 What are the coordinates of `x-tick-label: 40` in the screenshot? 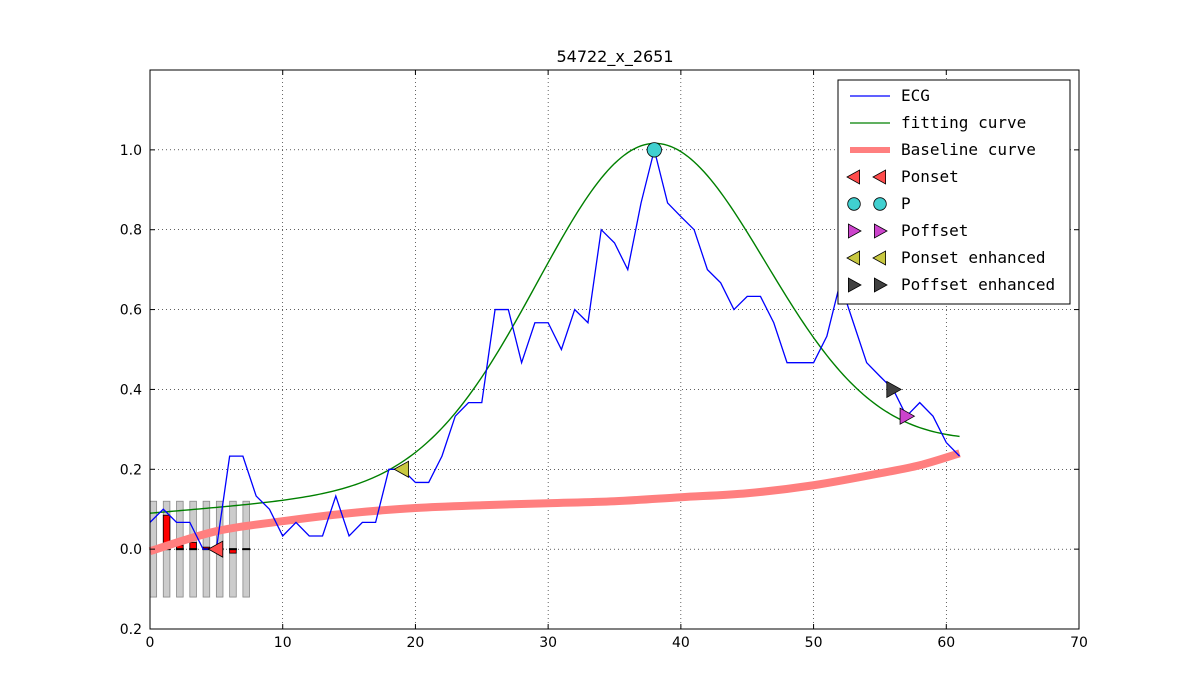 It's located at (681, 643).